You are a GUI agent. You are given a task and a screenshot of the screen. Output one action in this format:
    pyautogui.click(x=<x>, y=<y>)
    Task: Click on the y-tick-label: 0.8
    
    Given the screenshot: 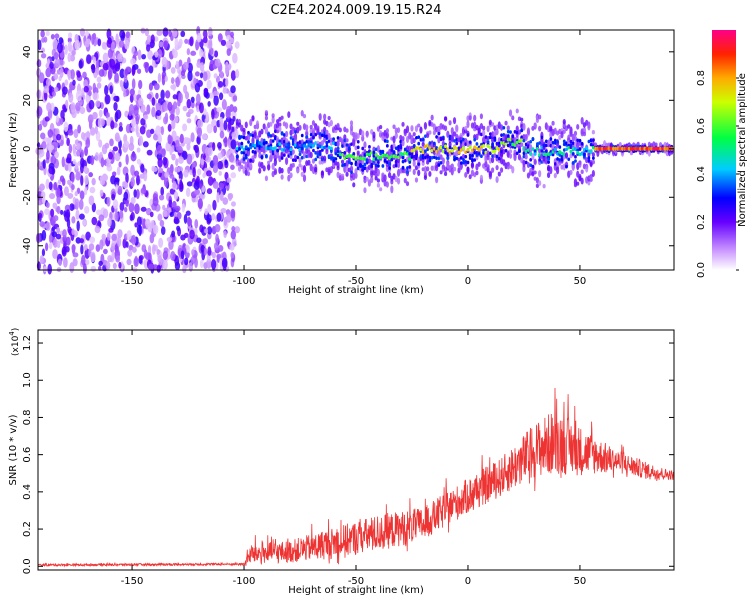 What is the action you would take?
    pyautogui.click(x=27, y=417)
    